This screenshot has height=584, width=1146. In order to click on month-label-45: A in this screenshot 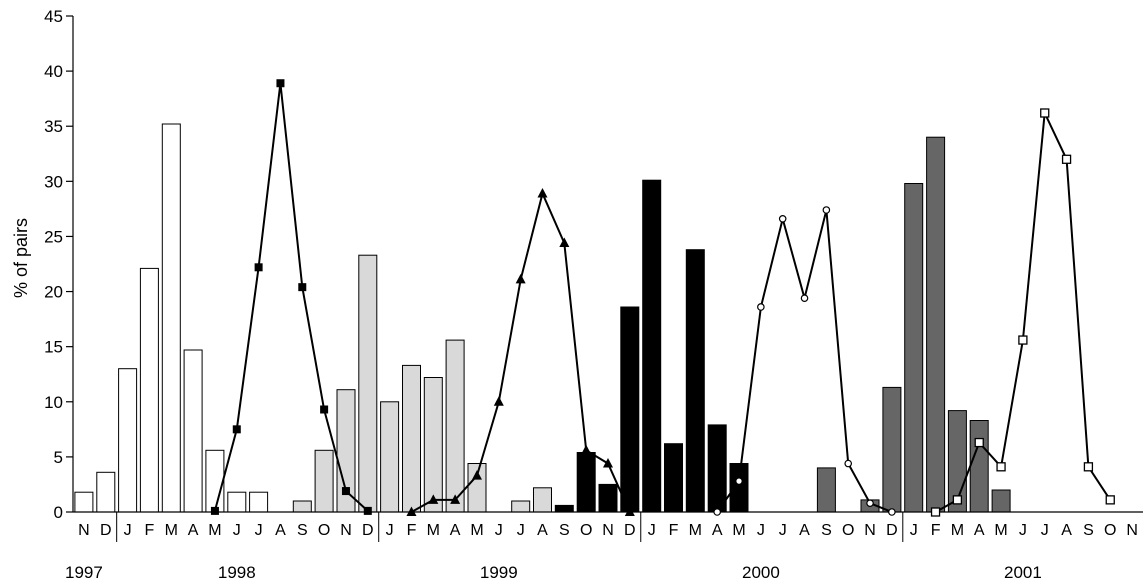, I will do `click(1066, 530)`.